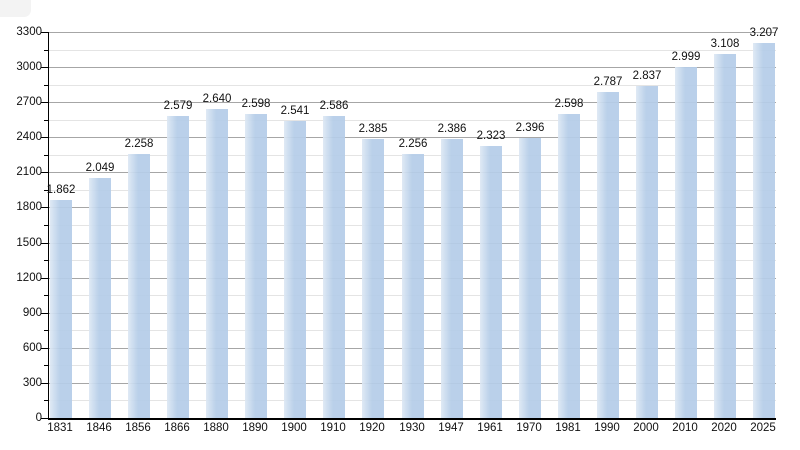  Describe the element at coordinates (491, 136) in the screenshot. I see `bar-value-label: 2.323` at that location.